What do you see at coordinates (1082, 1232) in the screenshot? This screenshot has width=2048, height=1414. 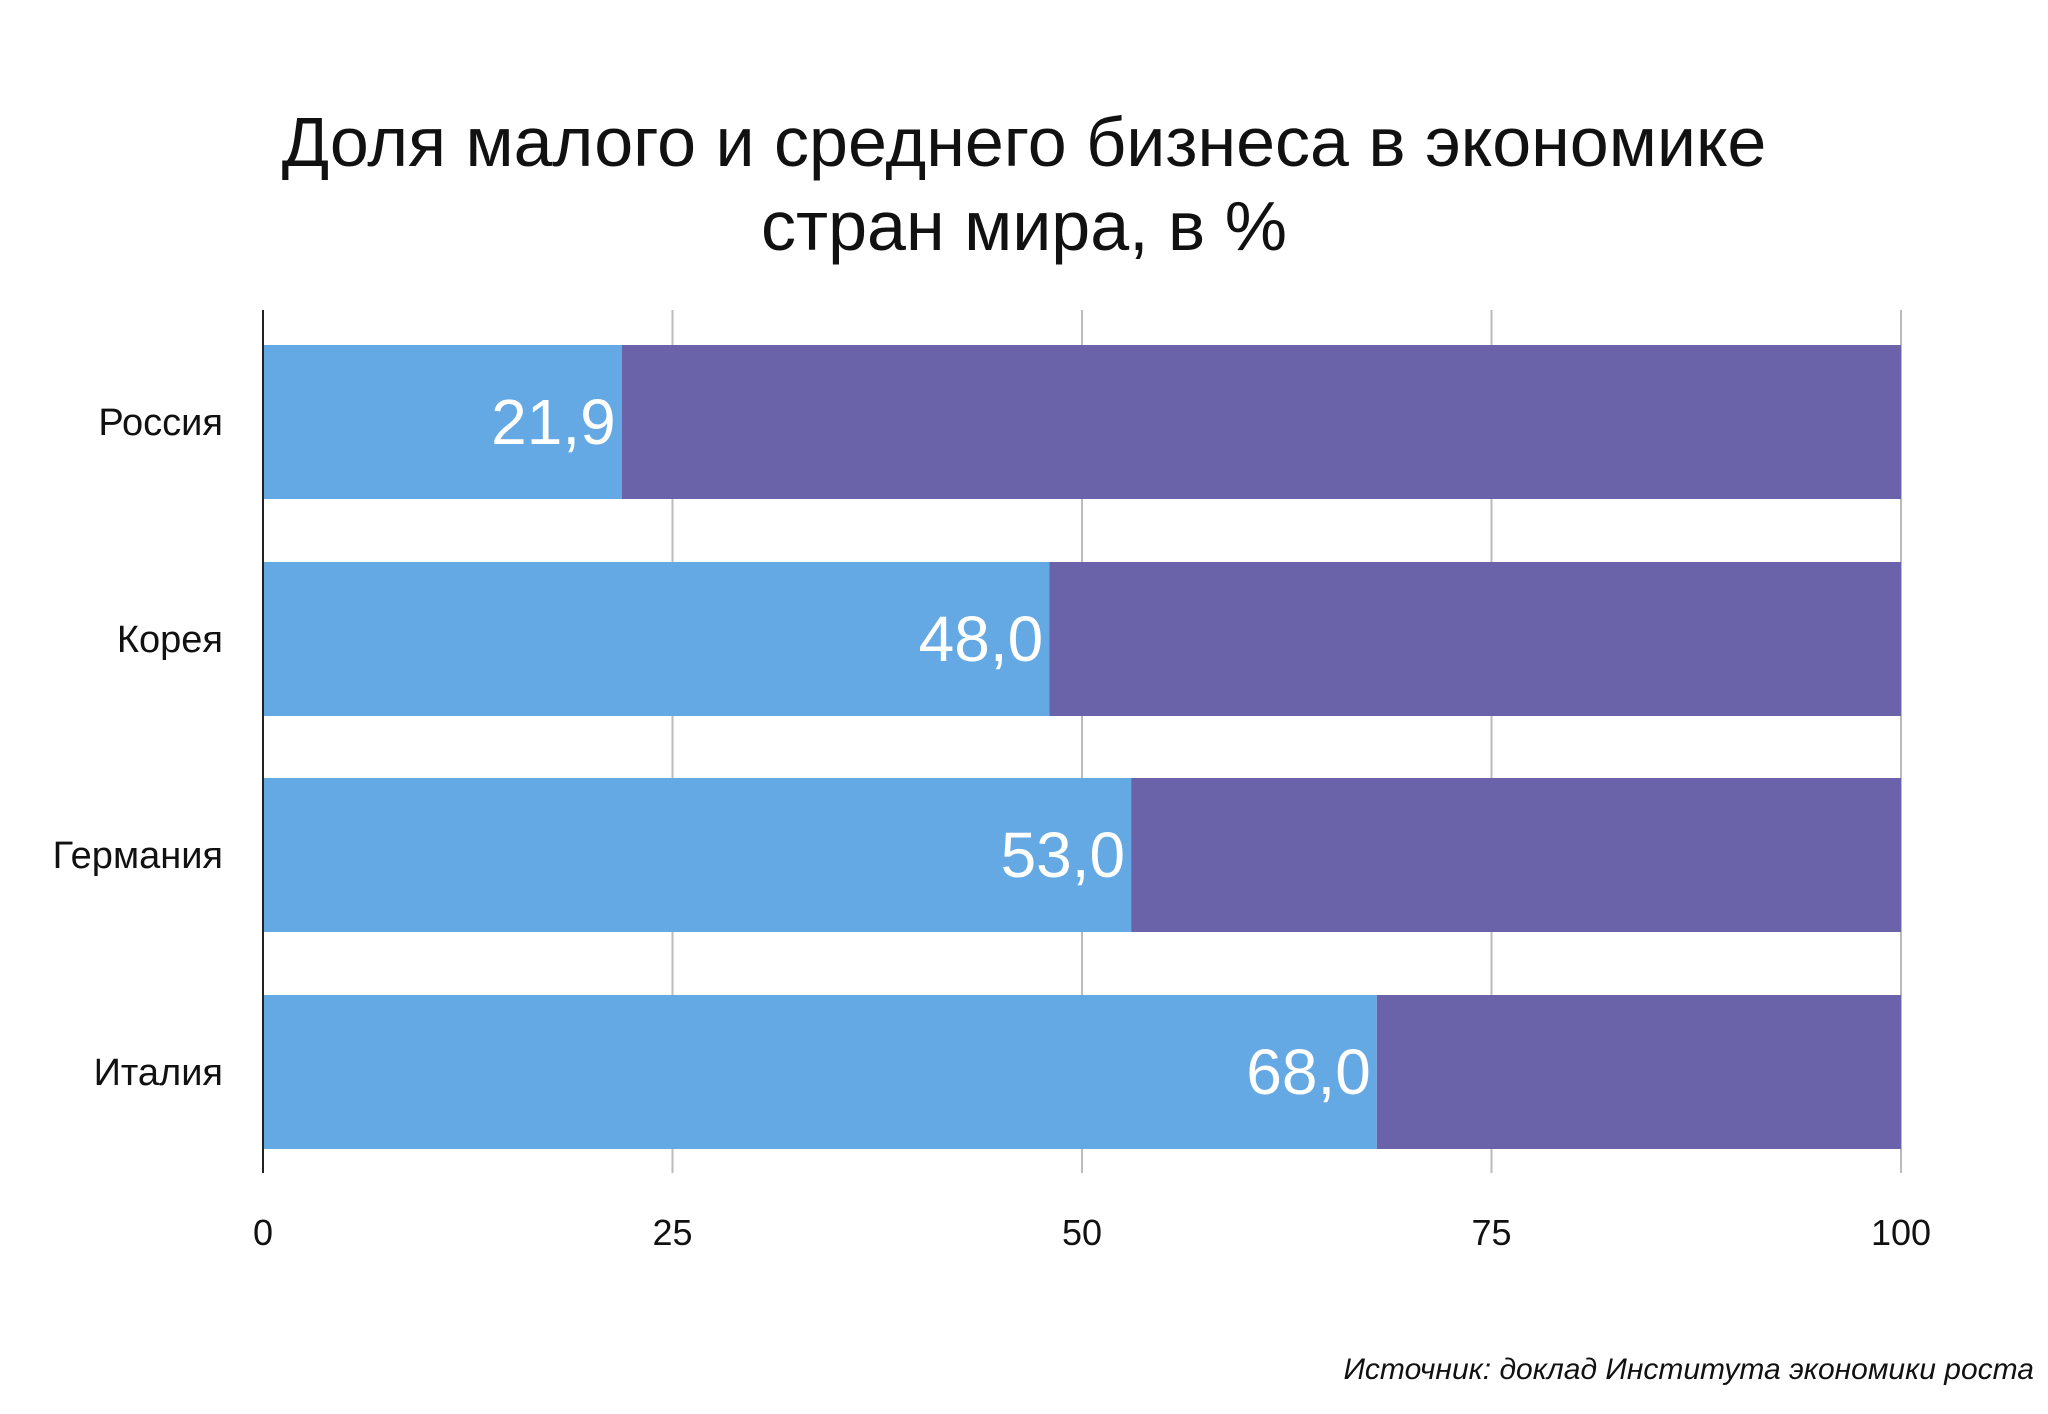 I see `x-tick-label-50: 50` at bounding box center [1082, 1232].